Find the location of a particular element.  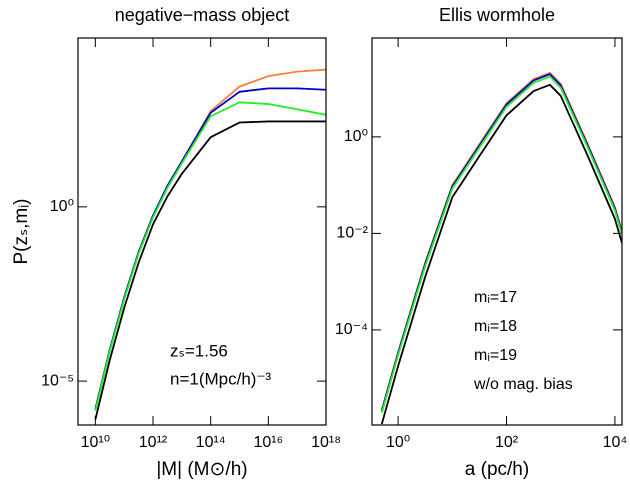

x-axis-label: a (pc/h) is located at coordinates (497, 469).